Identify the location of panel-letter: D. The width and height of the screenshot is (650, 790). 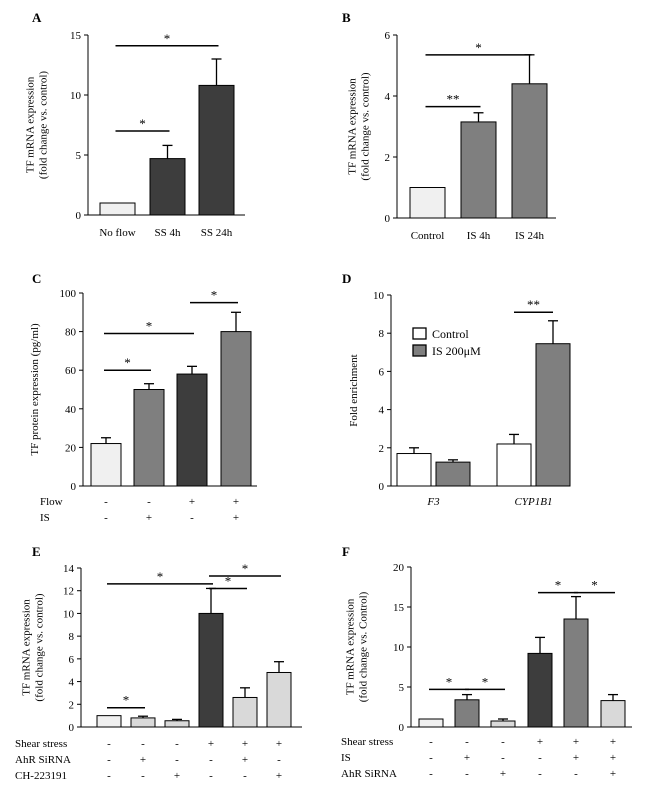
(346, 278).